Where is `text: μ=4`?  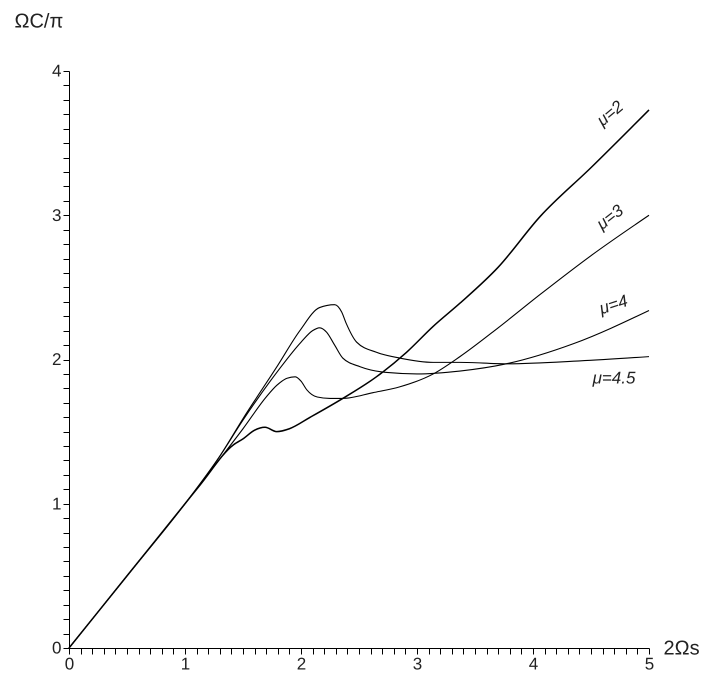 text: μ=4 is located at coordinates (613, 304).